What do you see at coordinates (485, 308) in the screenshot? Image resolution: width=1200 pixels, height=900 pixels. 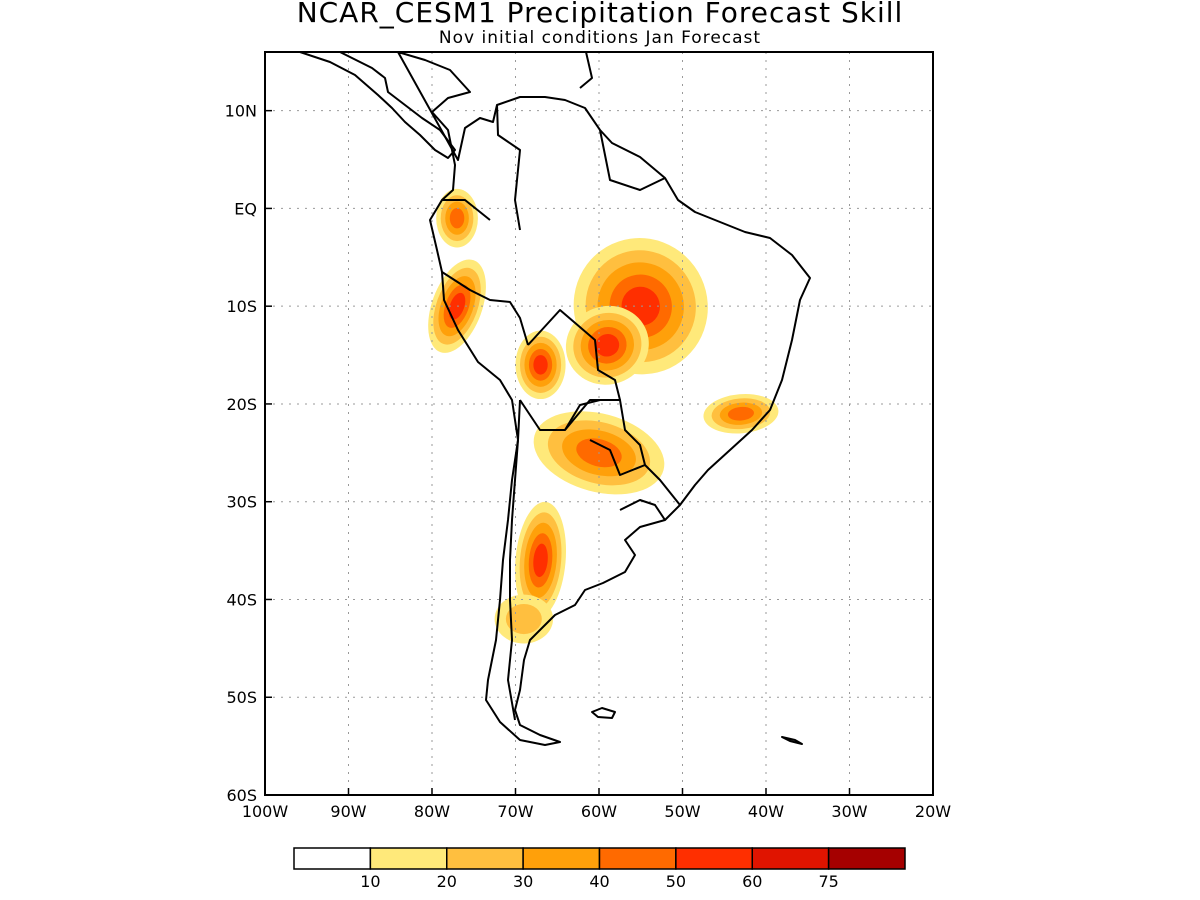 I see `border-peru-brazil` at bounding box center [485, 308].